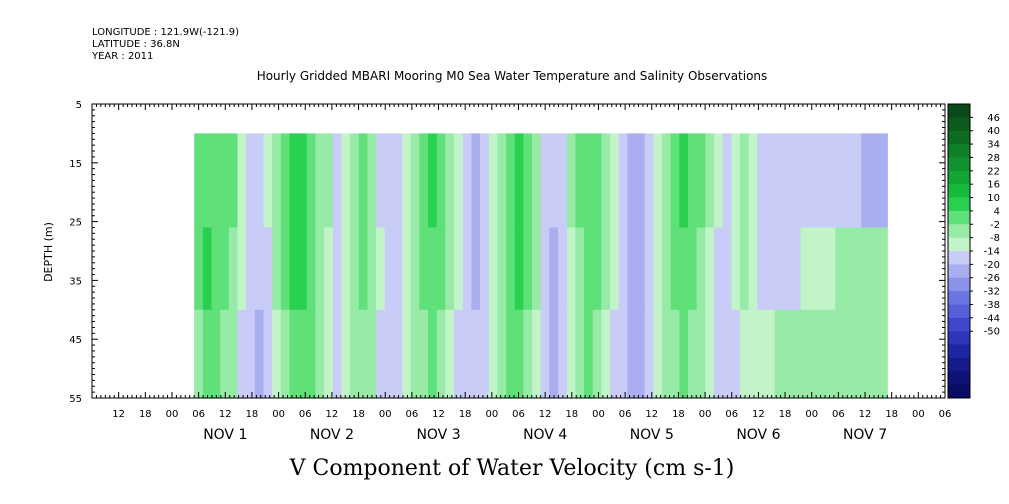 The image size is (1009, 504). I want to click on x-day-label: NOV 6, so click(758, 435).